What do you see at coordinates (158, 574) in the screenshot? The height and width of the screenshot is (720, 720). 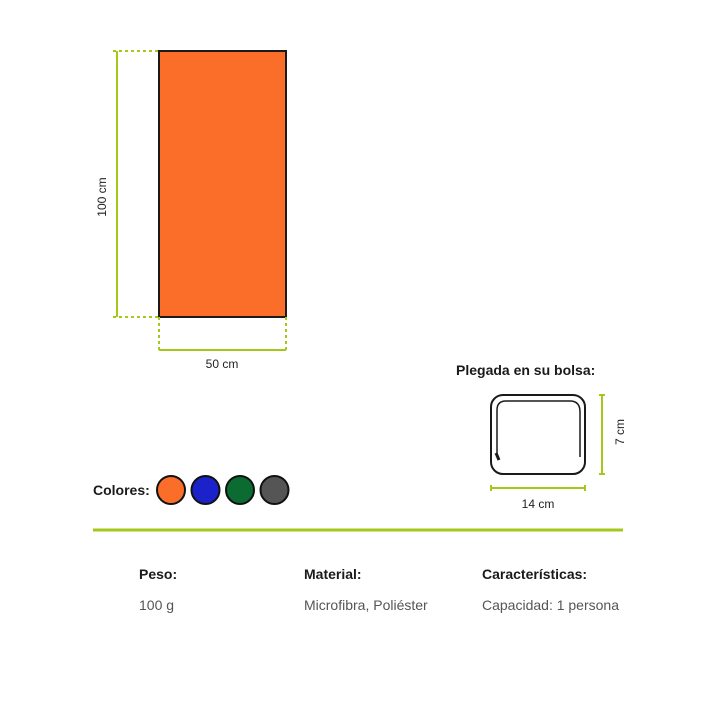 I see `spec-weight-label: Peso:` at bounding box center [158, 574].